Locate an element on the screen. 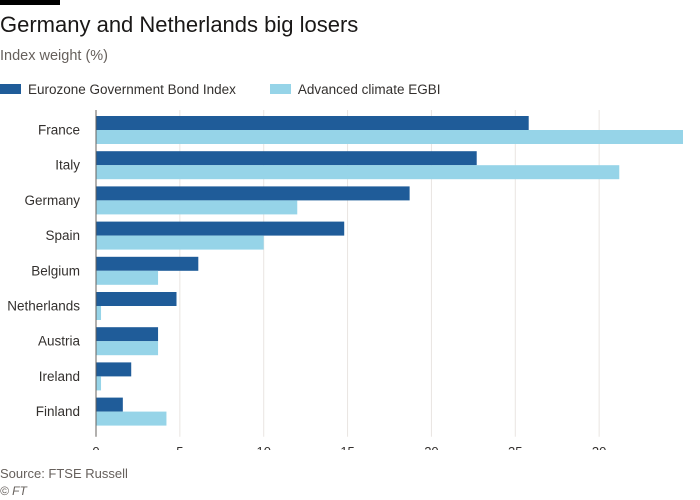  bar-climate-egbi-italy is located at coordinates (358, 172).